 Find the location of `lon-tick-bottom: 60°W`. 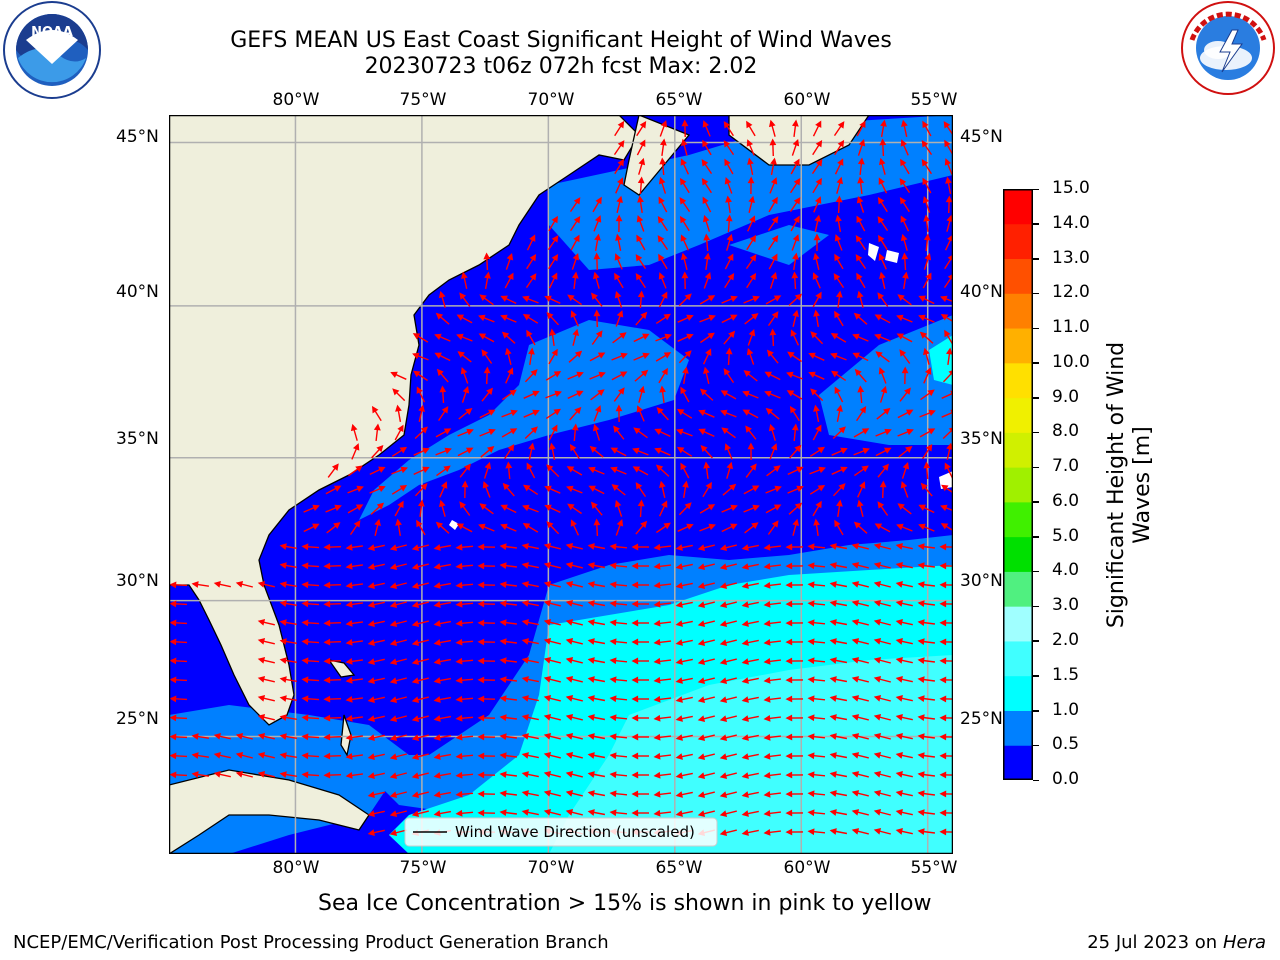

lon-tick-bottom: 60°W is located at coordinates (807, 868).